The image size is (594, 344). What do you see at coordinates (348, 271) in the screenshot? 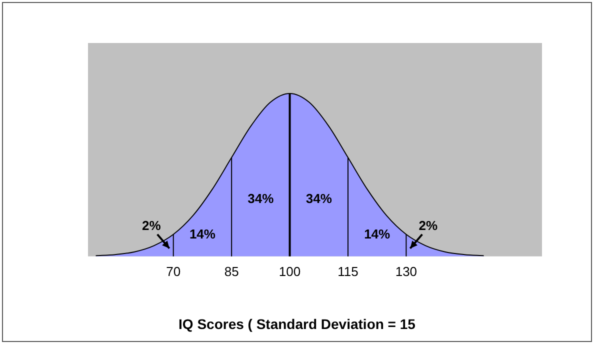
I see `x-tick-label: 115` at bounding box center [348, 271].